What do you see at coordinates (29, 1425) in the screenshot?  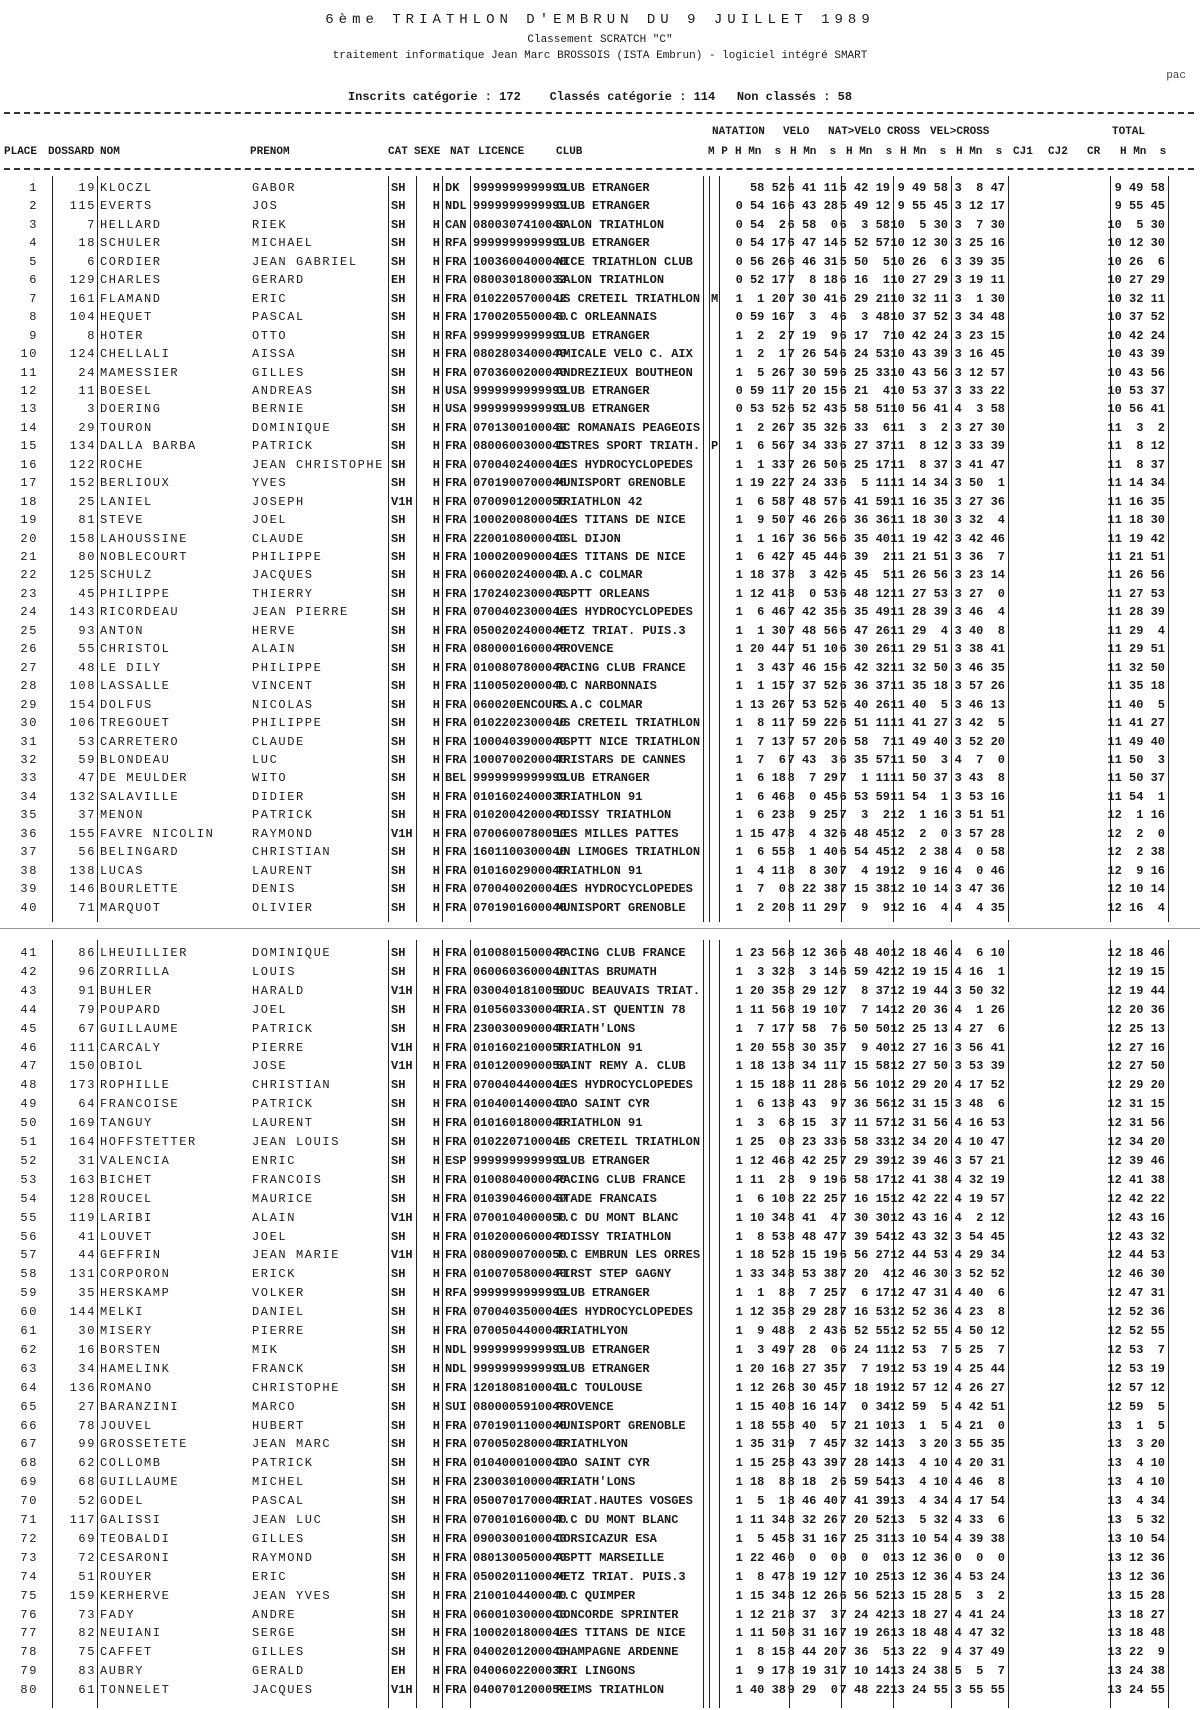 I see `place-cell: 66` at bounding box center [29, 1425].